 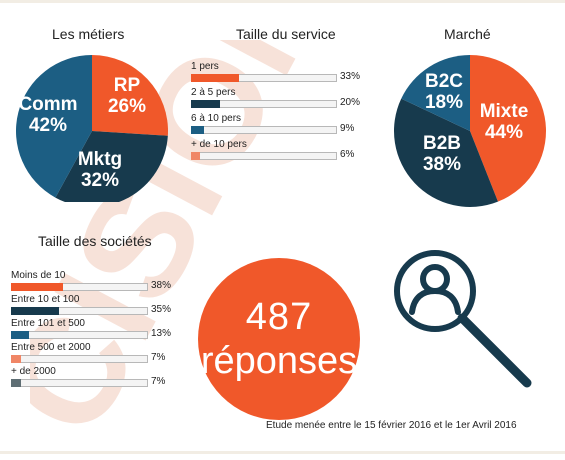 I want to click on slice-label: Comm, so click(x=47, y=104).